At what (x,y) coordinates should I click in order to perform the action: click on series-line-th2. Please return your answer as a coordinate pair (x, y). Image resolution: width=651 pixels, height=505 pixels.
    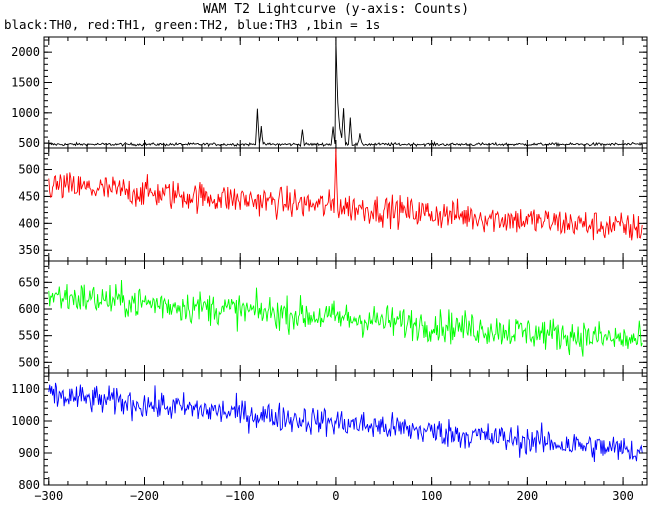
    Looking at the image, I should click on (345, 318).